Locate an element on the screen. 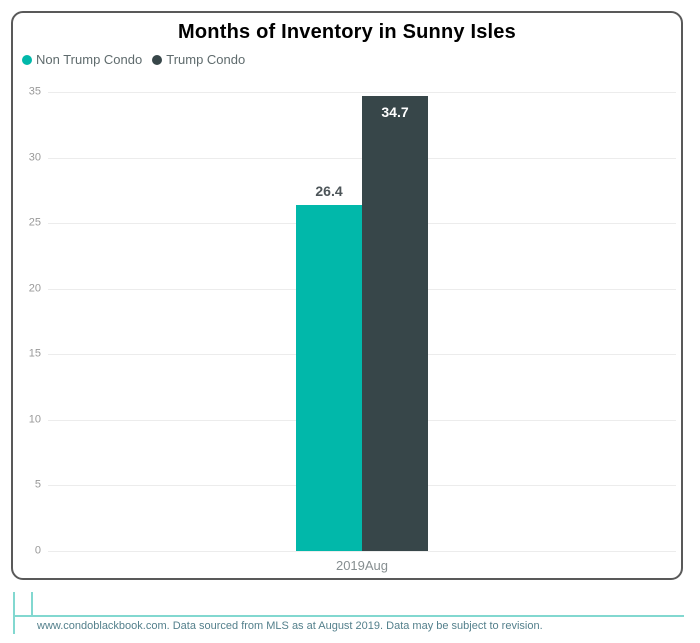 This screenshot has height=643, width=700. bar-value-label-trump-condo: 34.7 is located at coordinates (395, 111).